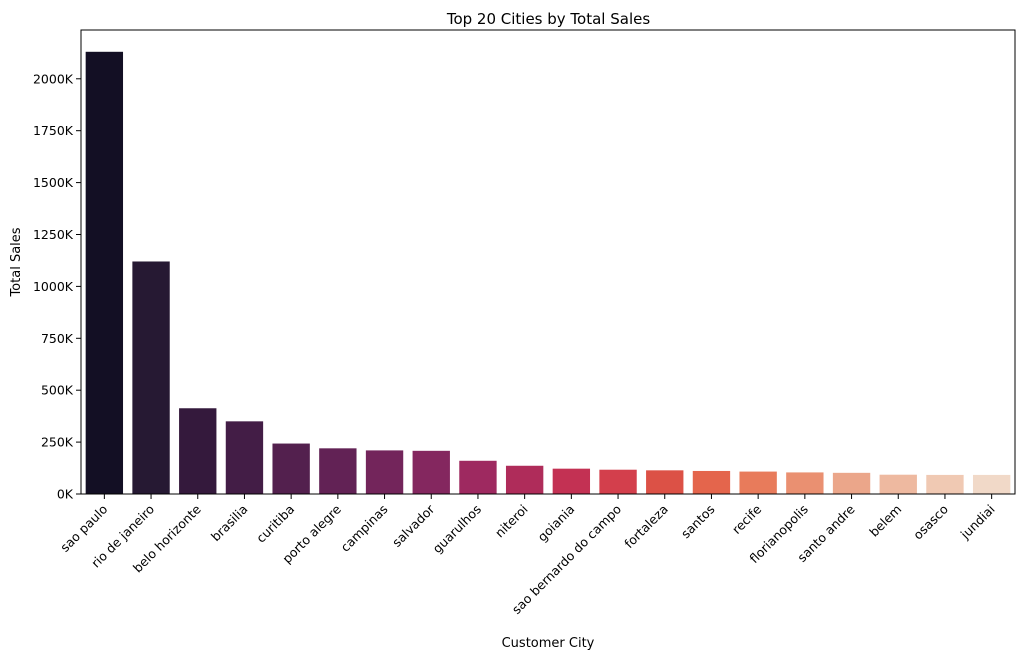 Image resolution: width=1023 pixels, height=660 pixels. Describe the element at coordinates (898, 484) in the screenshot. I see `bar-belem` at that location.